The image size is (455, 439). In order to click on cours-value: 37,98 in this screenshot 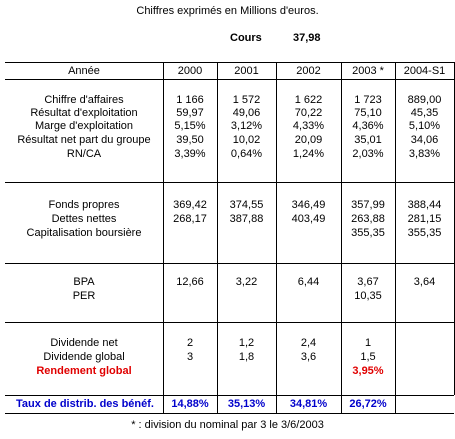, I will do `click(307, 38)`.